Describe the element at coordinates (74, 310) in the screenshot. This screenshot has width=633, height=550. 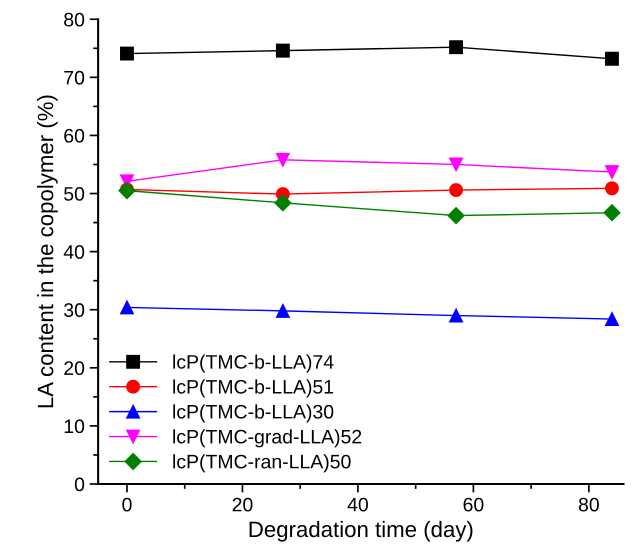
I see `y-tick-label: 30` at that location.